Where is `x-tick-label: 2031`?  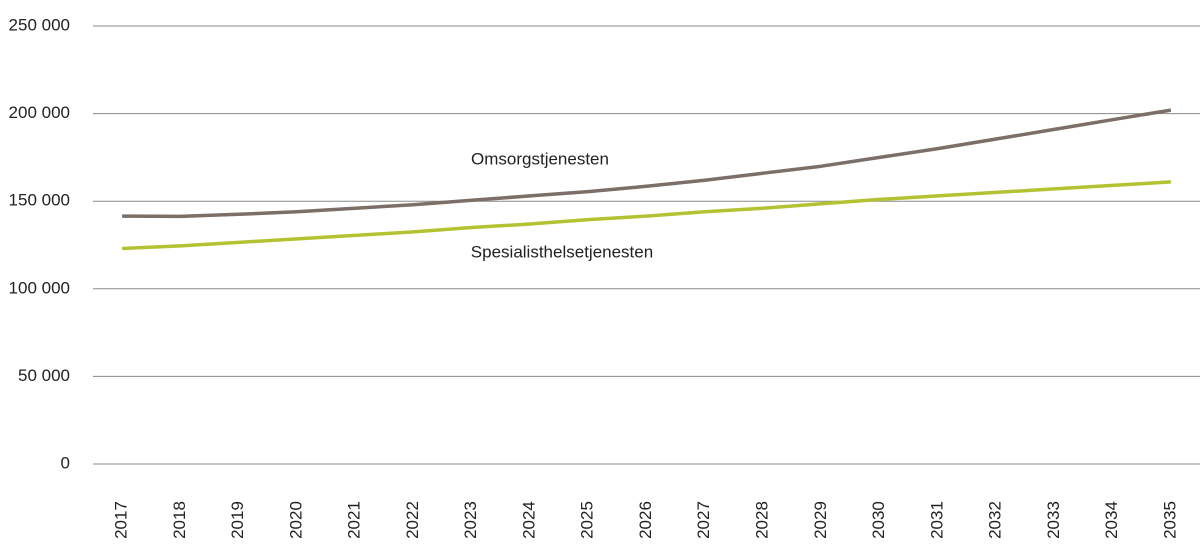
x-tick-label: 2031 is located at coordinates (936, 520).